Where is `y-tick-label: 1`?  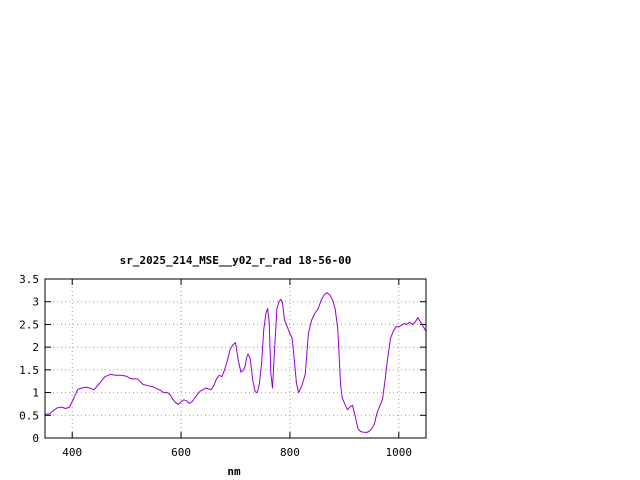
y-tick-label: 1 is located at coordinates (35, 393).